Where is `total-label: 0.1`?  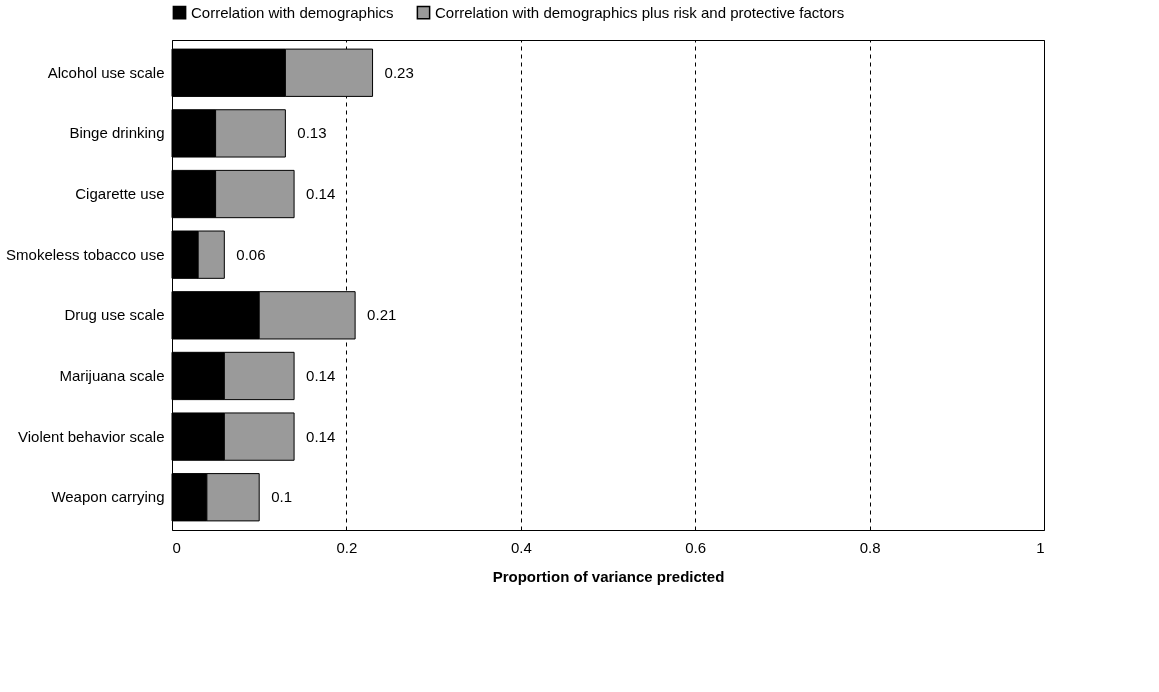 total-label: 0.1 is located at coordinates (282, 497).